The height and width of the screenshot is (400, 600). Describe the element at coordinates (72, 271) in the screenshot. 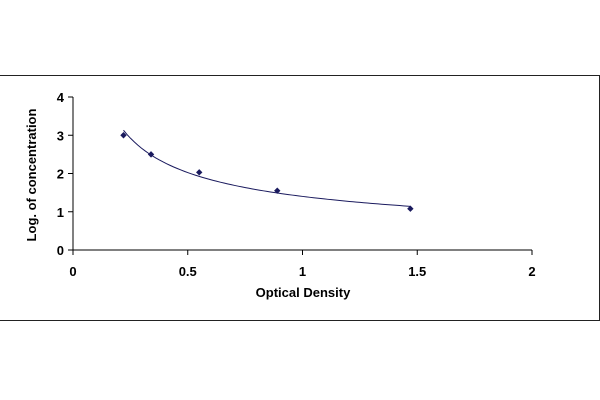

I see `x-tick-label: 0` at that location.